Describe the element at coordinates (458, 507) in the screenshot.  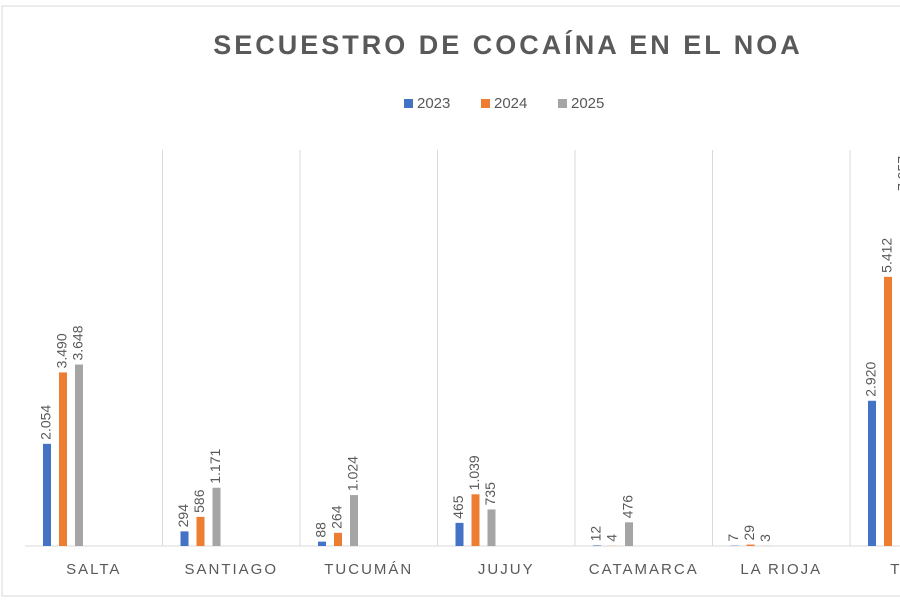
I see `data-label: 465` at that location.